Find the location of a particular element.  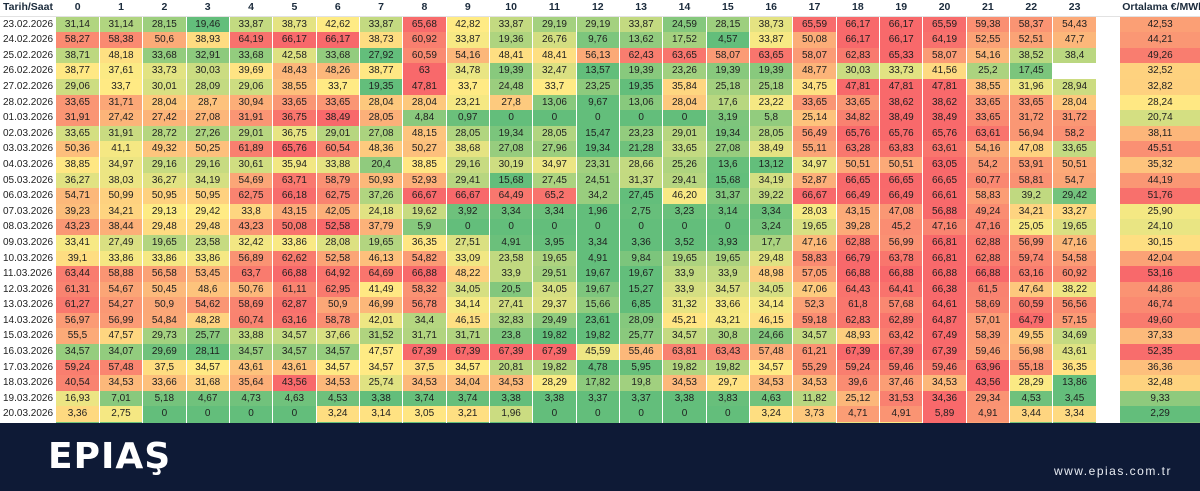

price-cell: 63,42 is located at coordinates (901, 336).